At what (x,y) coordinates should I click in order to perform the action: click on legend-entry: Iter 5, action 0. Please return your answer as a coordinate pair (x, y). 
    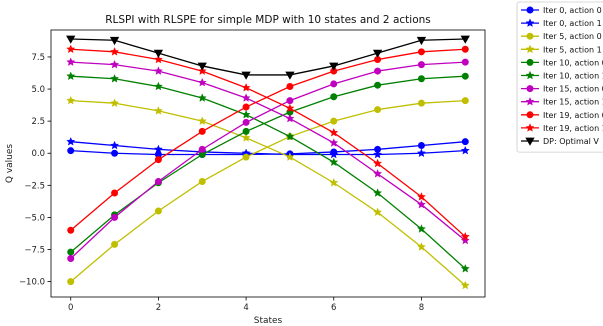
    Looking at the image, I should click on (561, 36).